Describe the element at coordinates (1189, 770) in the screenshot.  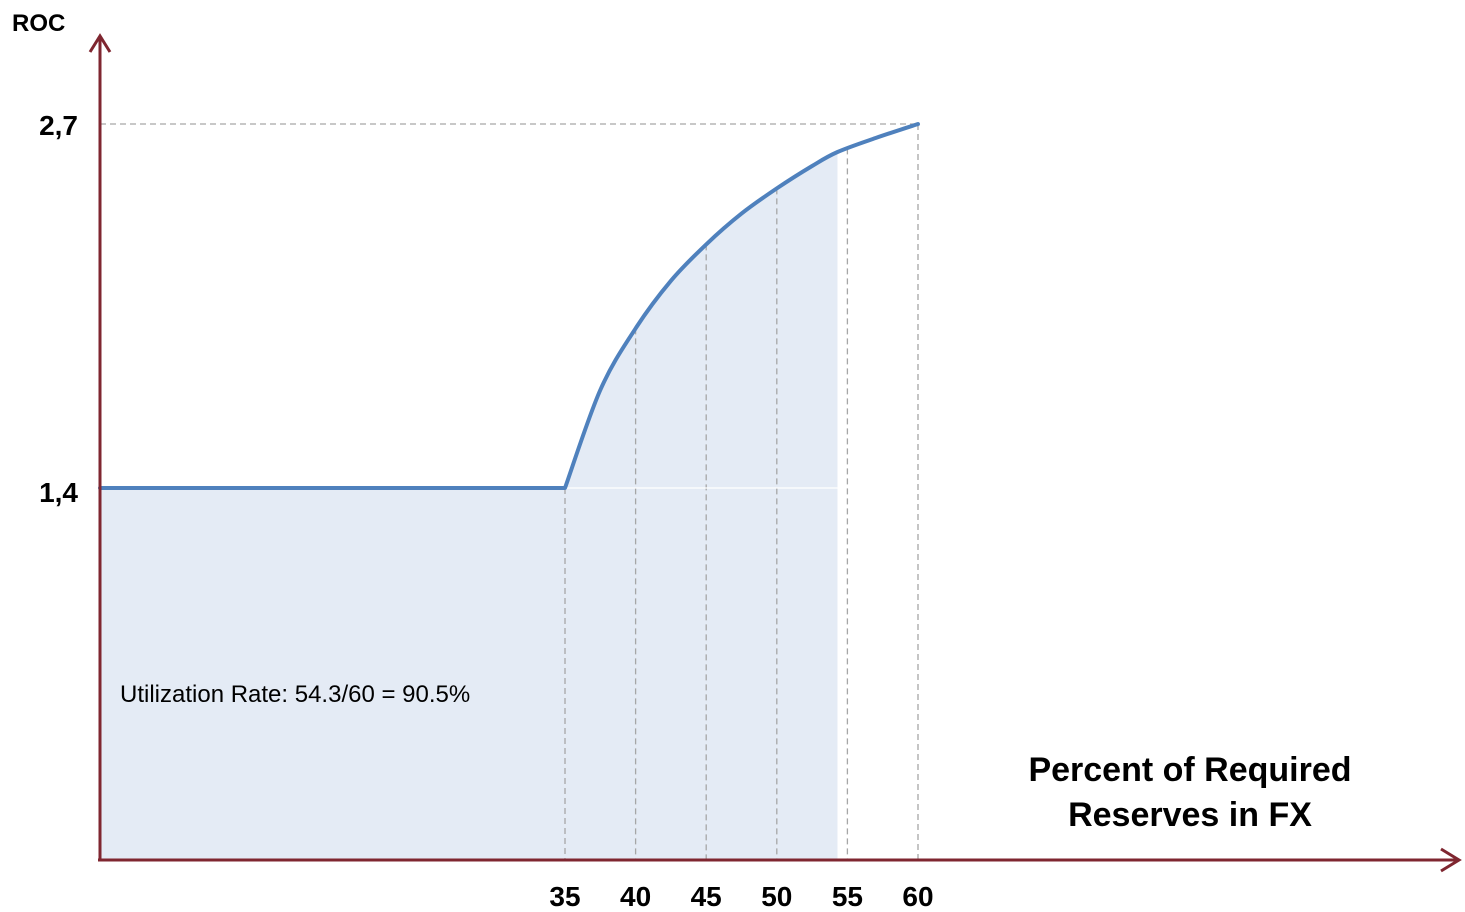
I see `x-axis-title-line-1: Percent of Required` at that location.